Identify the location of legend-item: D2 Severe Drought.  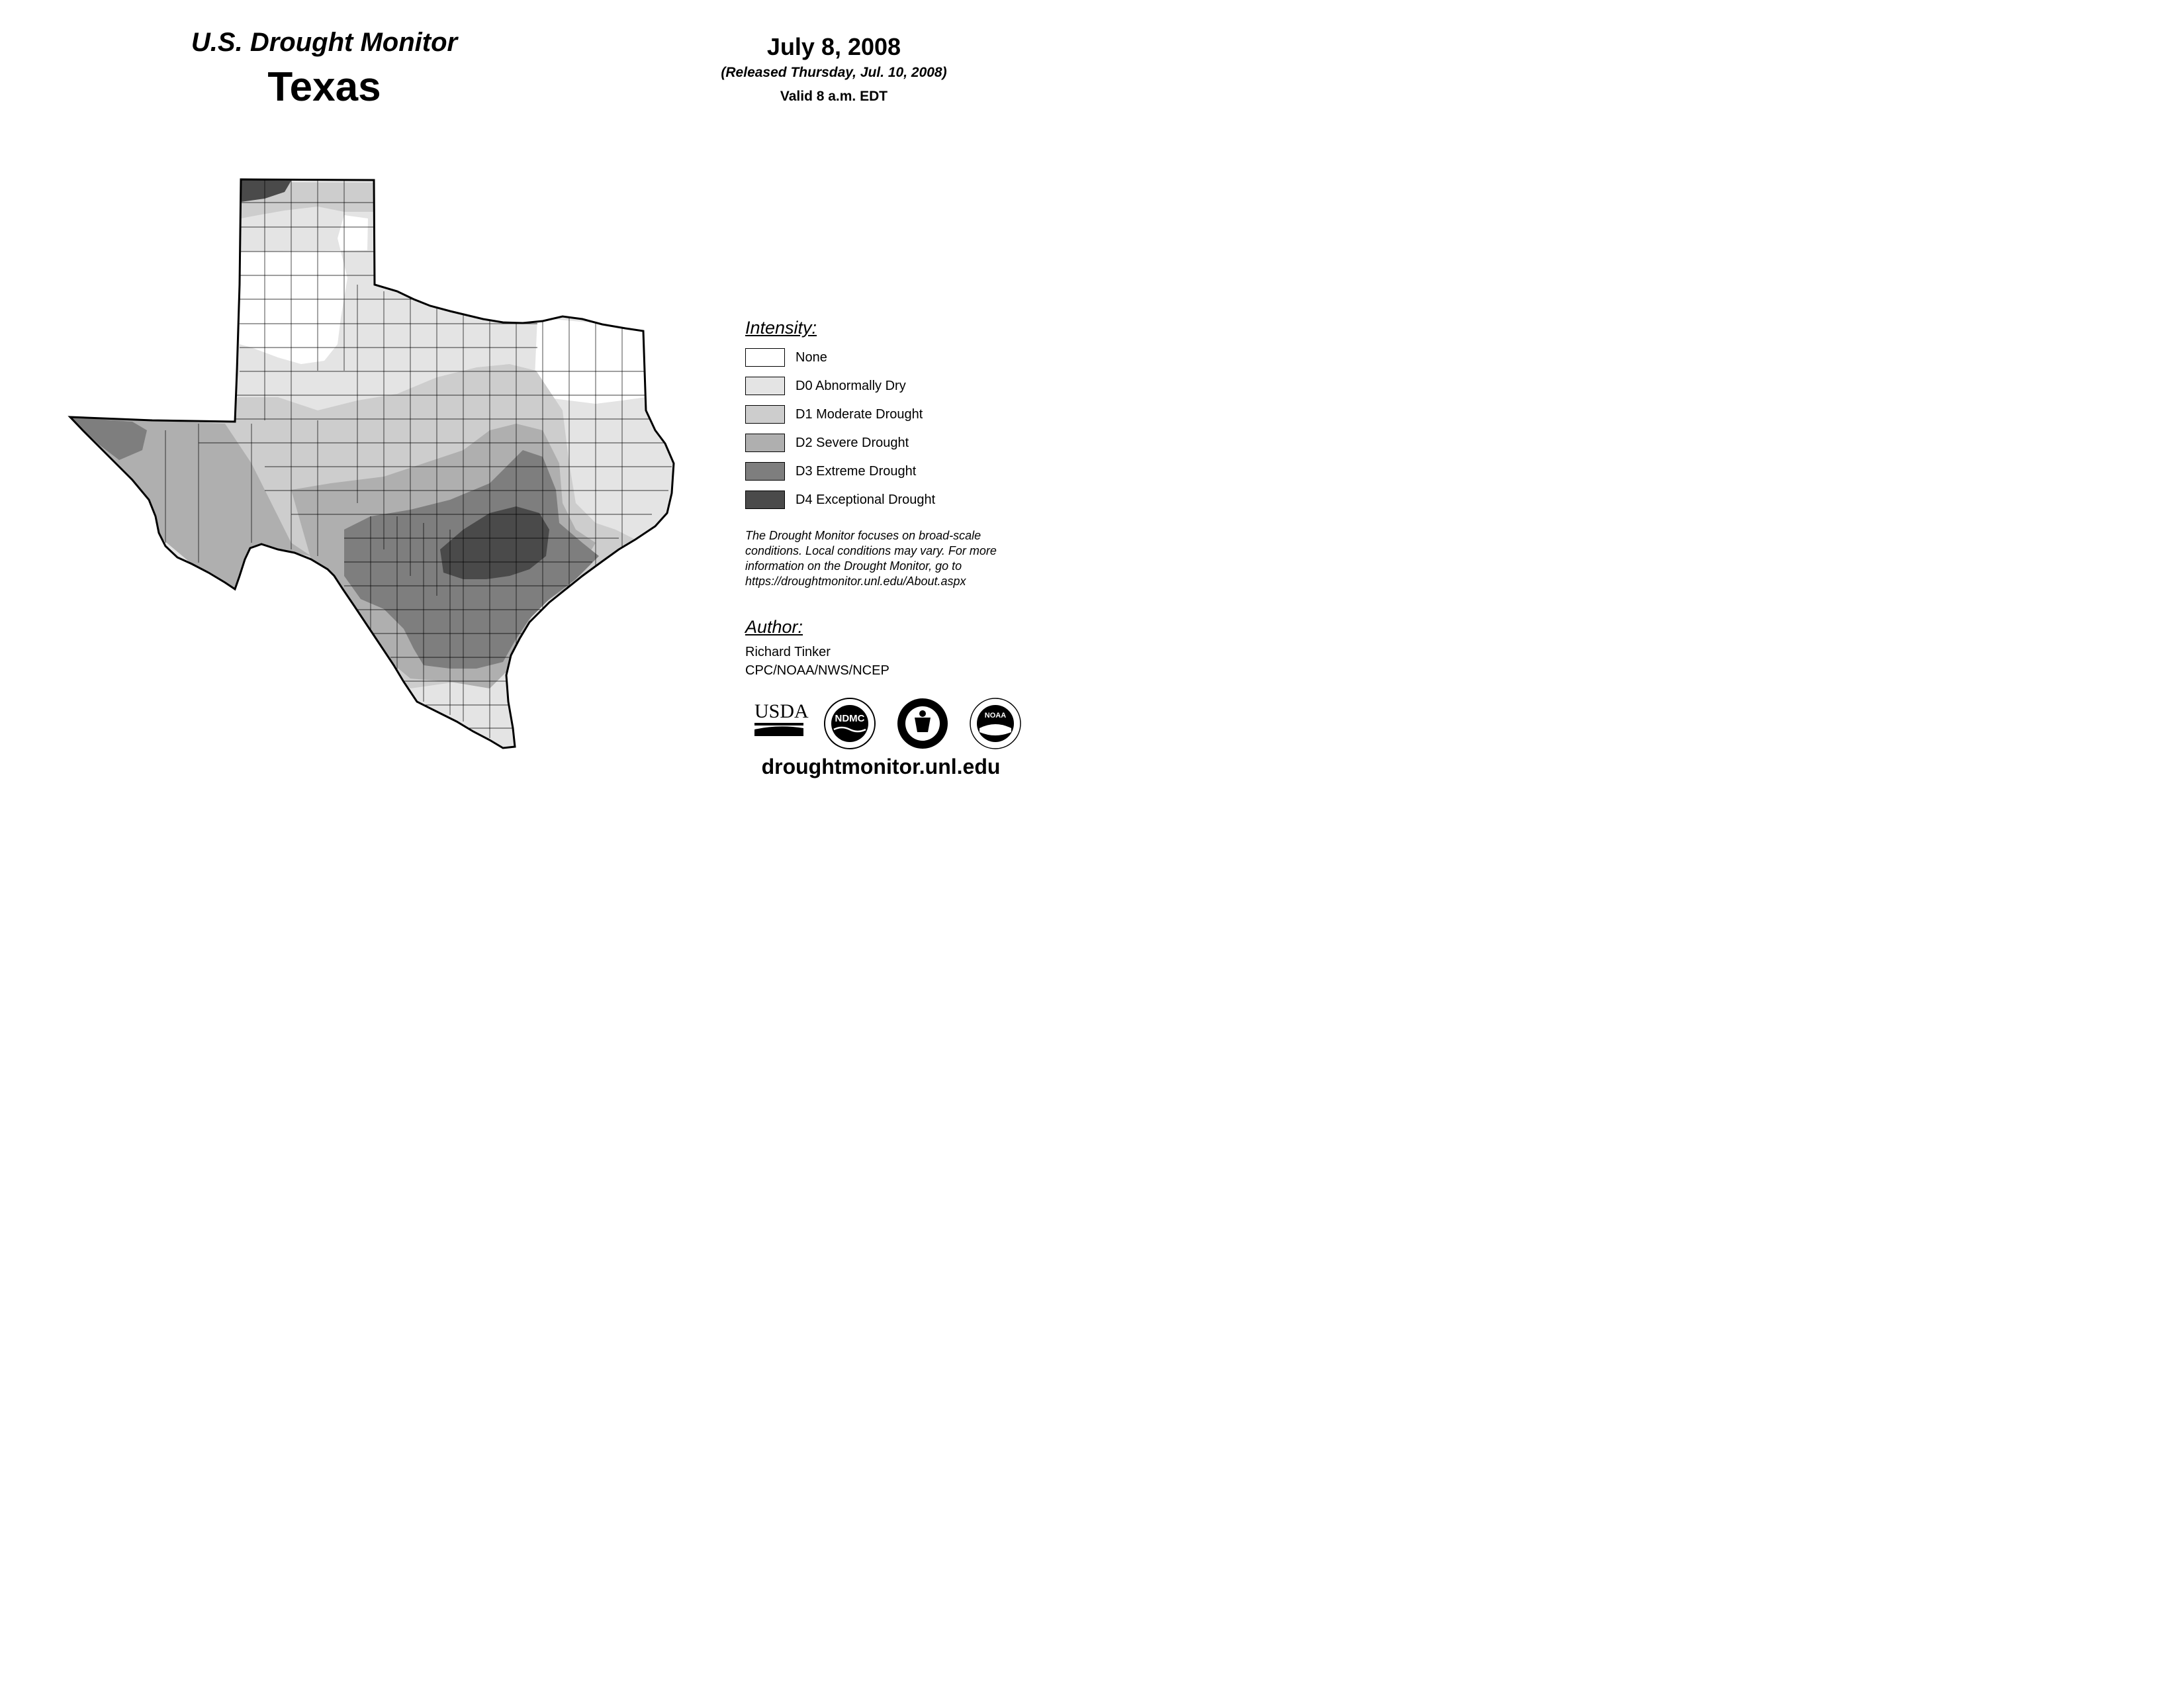
(855, 444).